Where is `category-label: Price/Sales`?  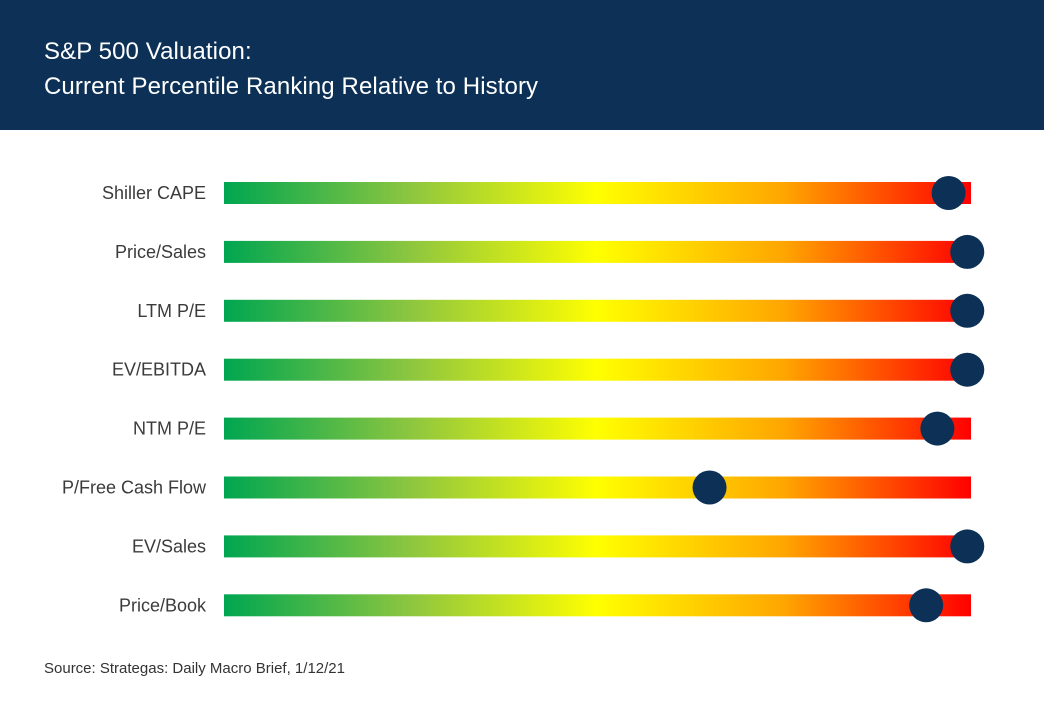 category-label: Price/Sales is located at coordinates (160, 252).